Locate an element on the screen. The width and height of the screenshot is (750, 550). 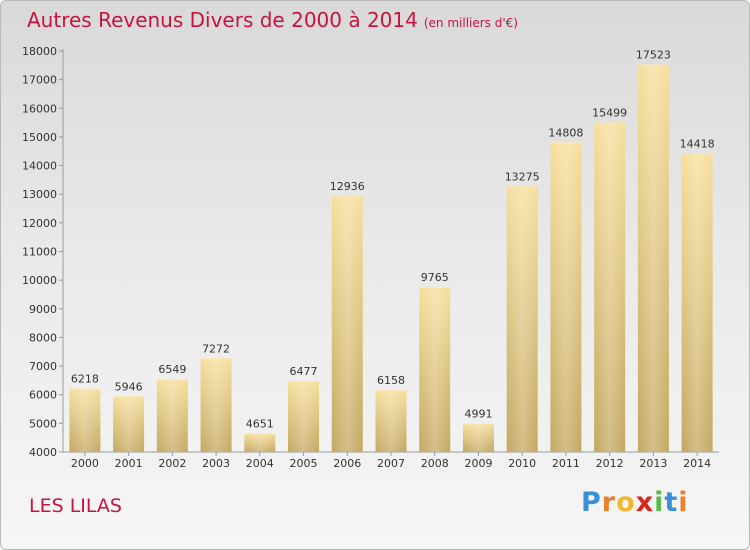
chart-title-text: Autres Revenus Divers de 2000 à 2014 is located at coordinates (222, 20).